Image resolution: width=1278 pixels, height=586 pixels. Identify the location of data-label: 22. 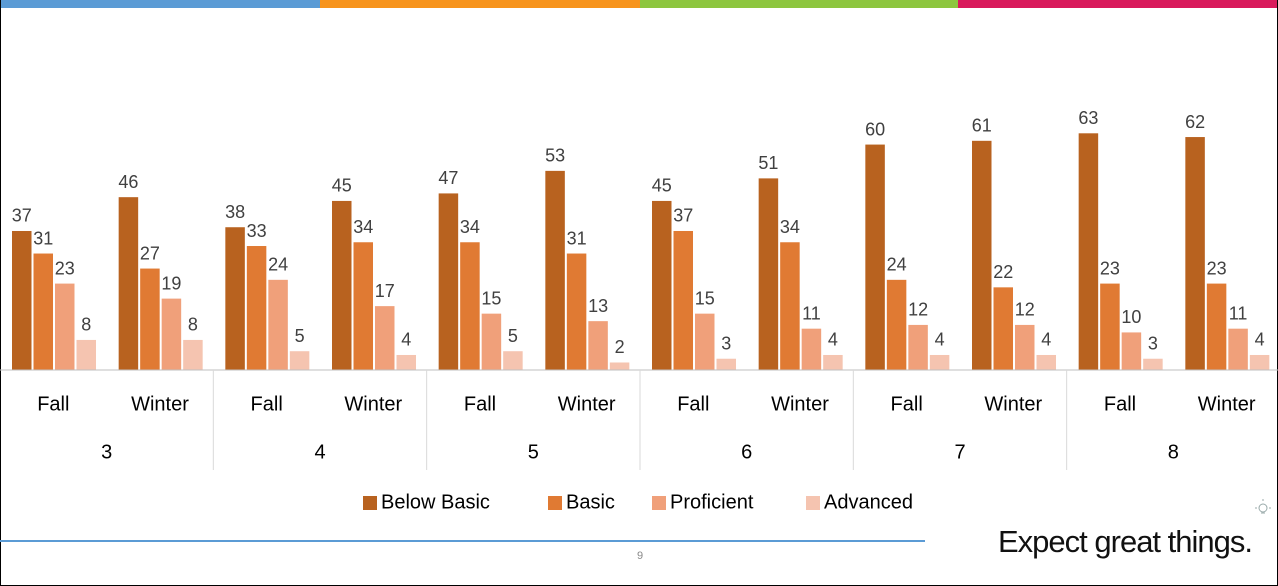
(1003, 272).